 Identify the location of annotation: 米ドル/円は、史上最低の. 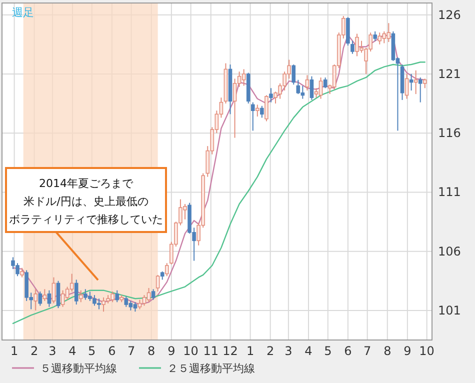
(86, 201).